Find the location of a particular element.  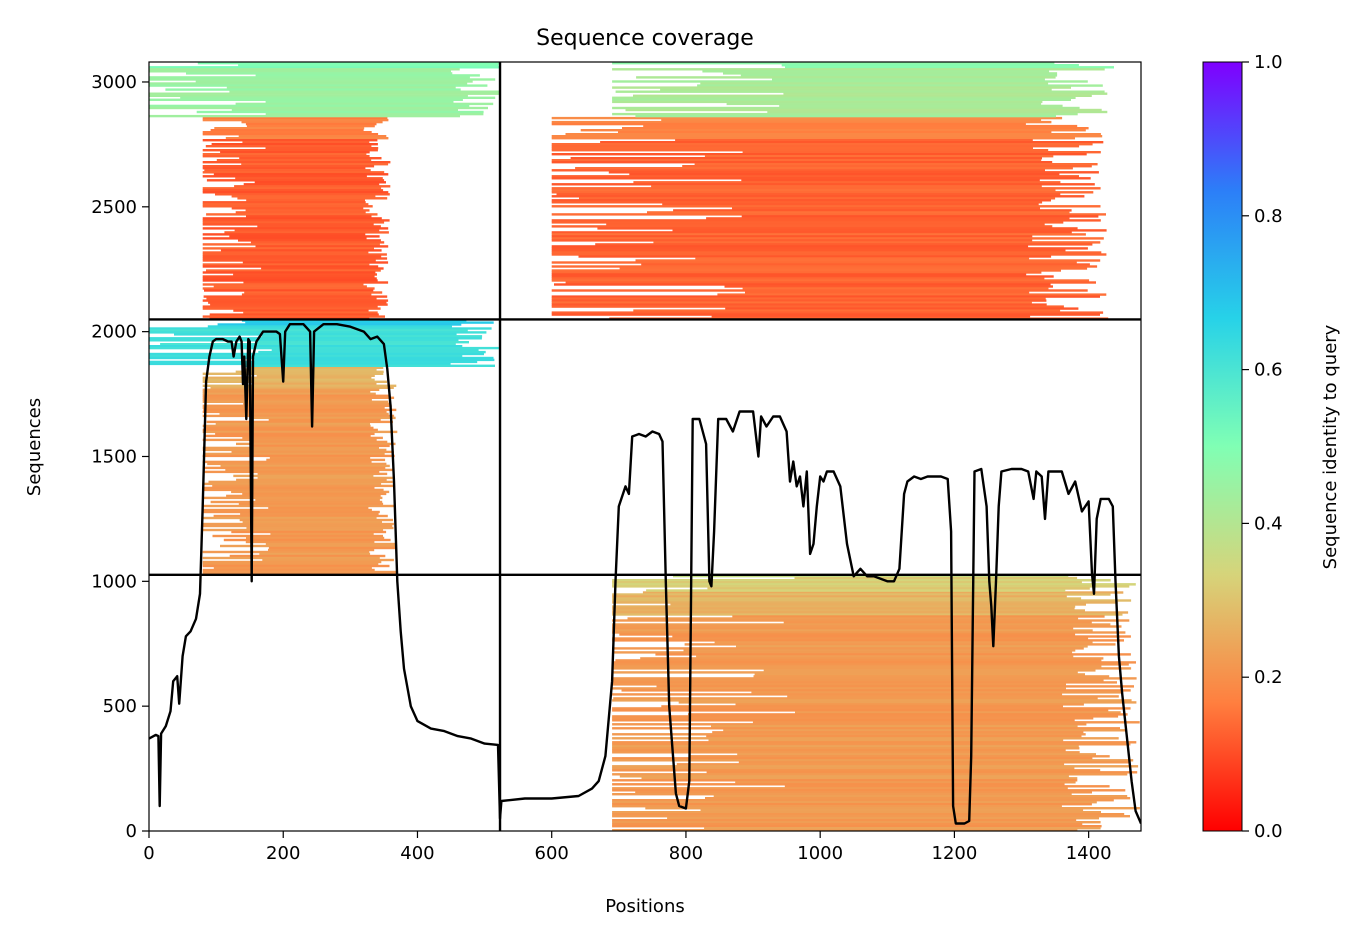

colorbar-tick-label: 0.0 is located at coordinates (1268, 831).